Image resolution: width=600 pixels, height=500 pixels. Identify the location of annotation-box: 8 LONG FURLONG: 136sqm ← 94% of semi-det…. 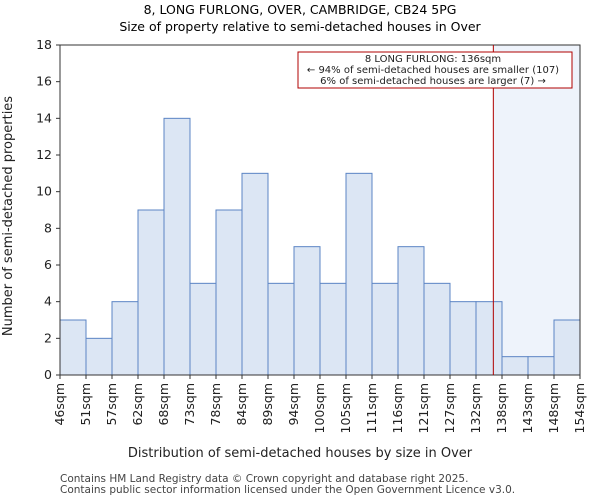
(435, 70).